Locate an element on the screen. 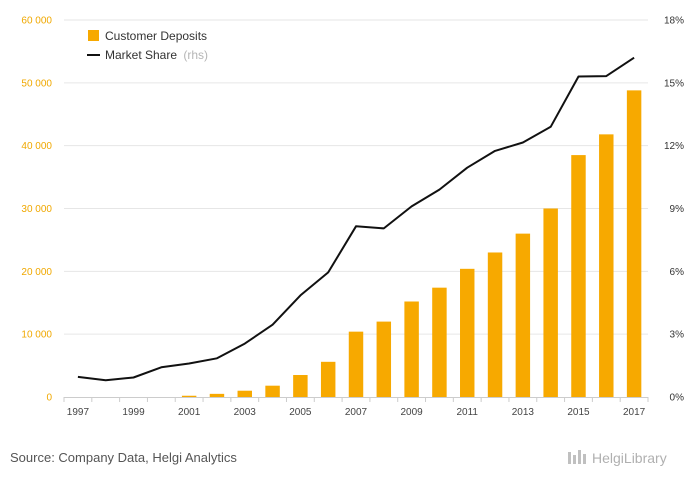  y-right-tick-label: 18% is located at coordinates (674, 21).